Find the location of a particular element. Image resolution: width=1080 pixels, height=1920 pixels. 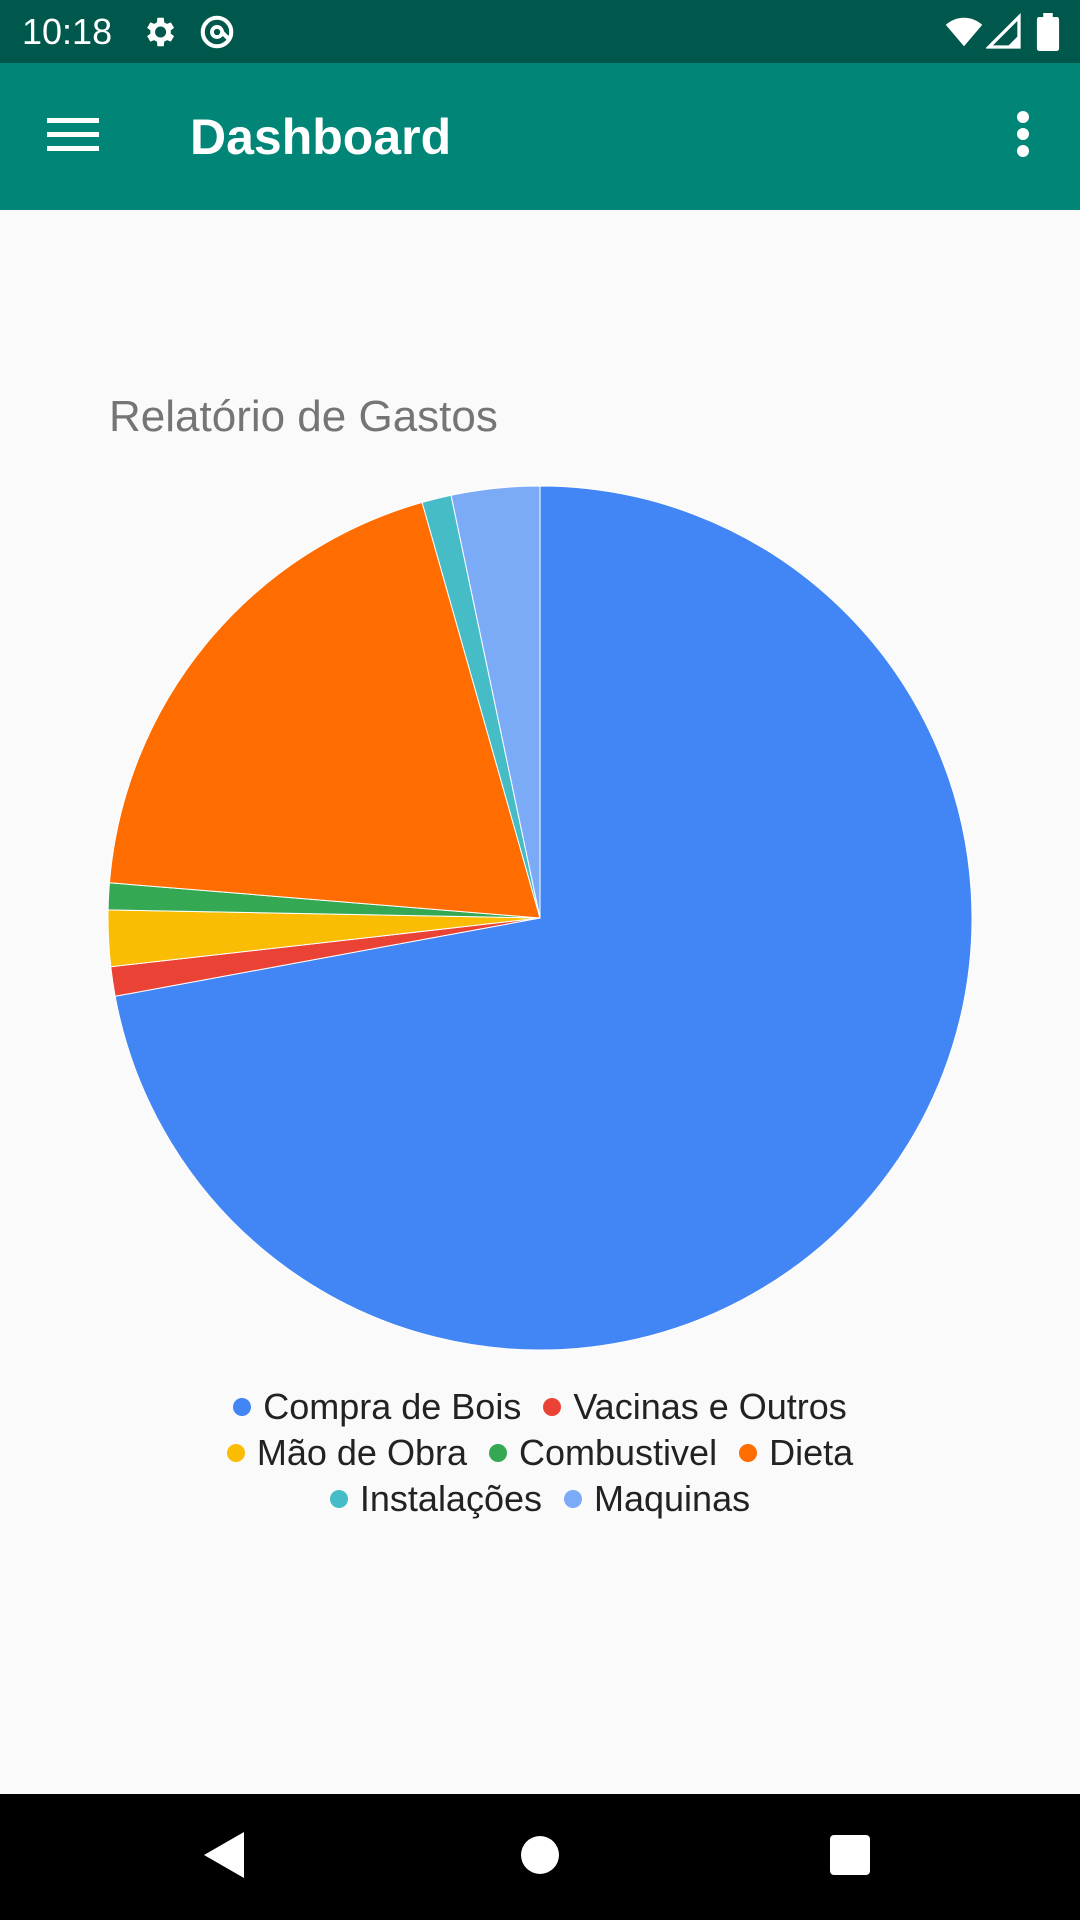

legend-item: Mão de Obra is located at coordinates (346, 1453).